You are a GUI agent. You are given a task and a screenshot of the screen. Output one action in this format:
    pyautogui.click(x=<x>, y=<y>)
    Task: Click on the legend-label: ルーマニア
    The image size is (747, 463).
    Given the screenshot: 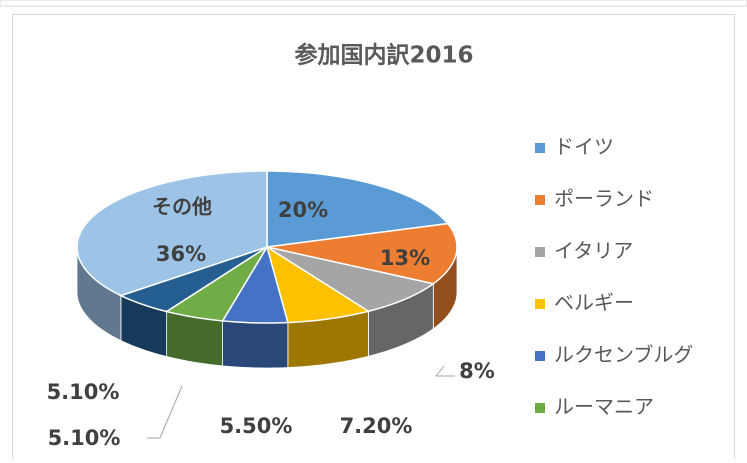 What is the action you would take?
    pyautogui.click(x=604, y=407)
    